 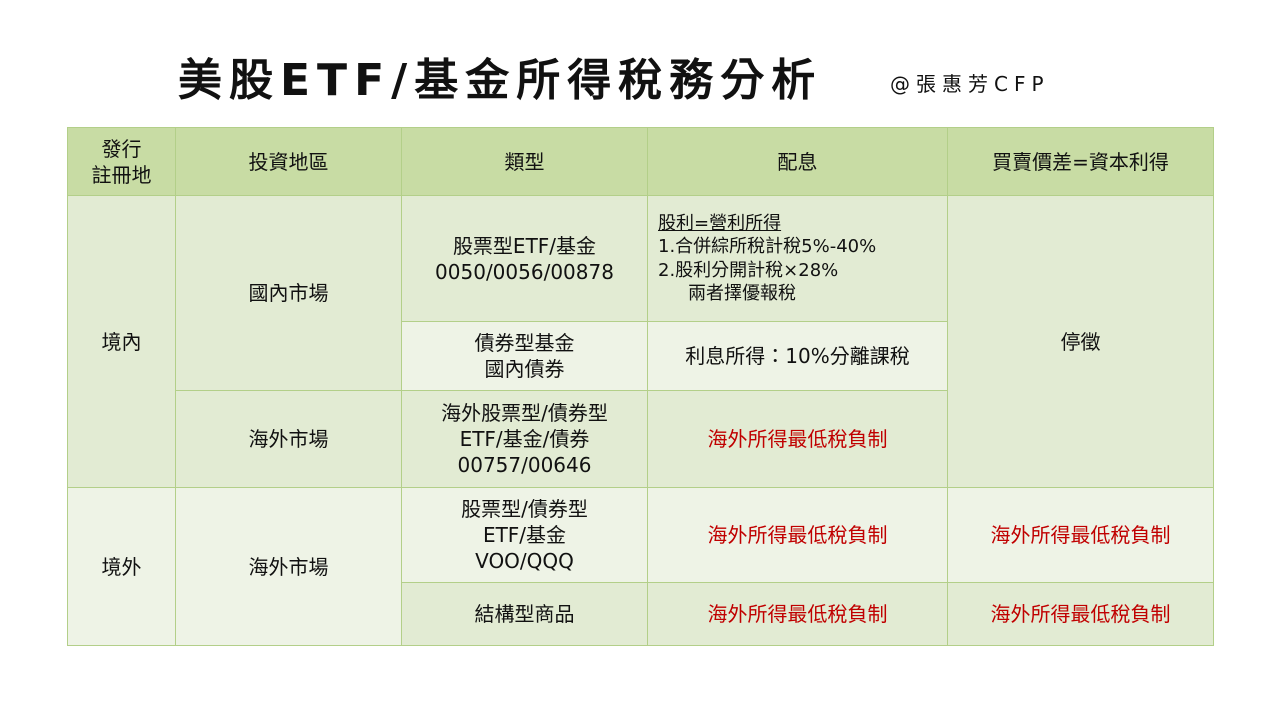 I want to click on text: 結構型商品, so click(x=524, y=614).